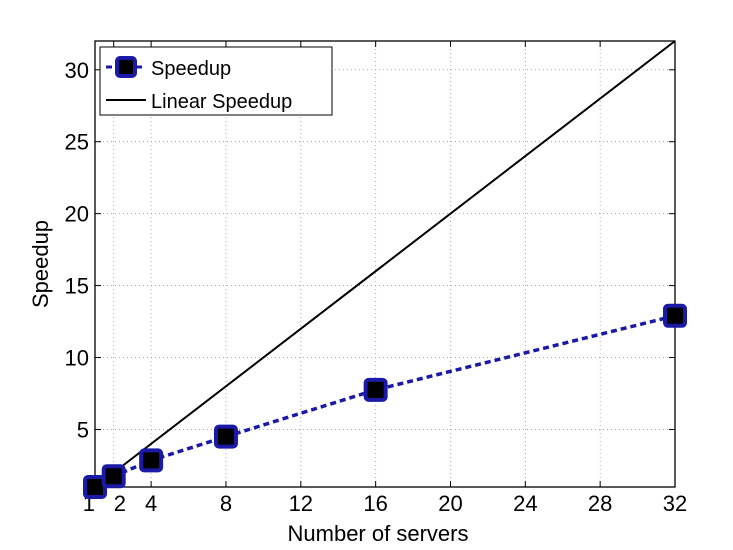  I want to click on x-axis-label: Number of servers, so click(378, 533).